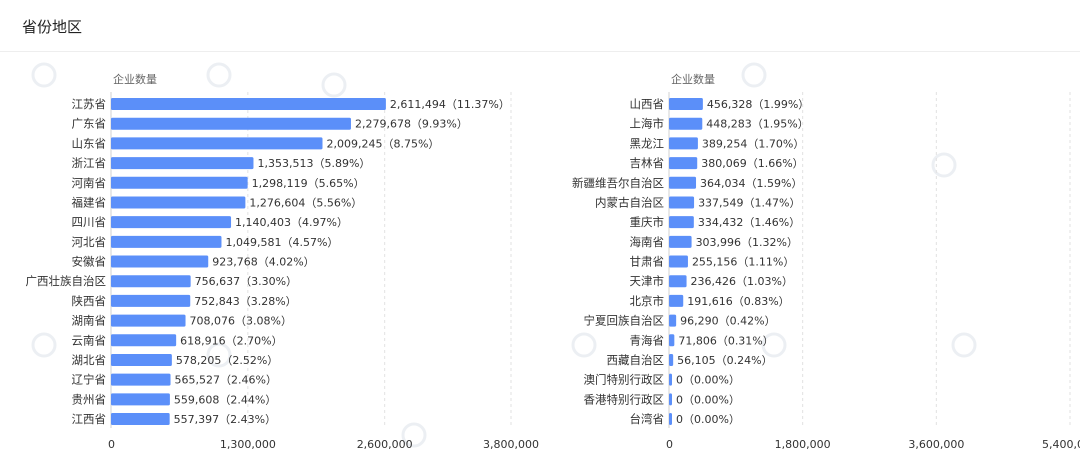  Describe the element at coordinates (647, 104) in the screenshot. I see `category-label: 山西省` at that location.